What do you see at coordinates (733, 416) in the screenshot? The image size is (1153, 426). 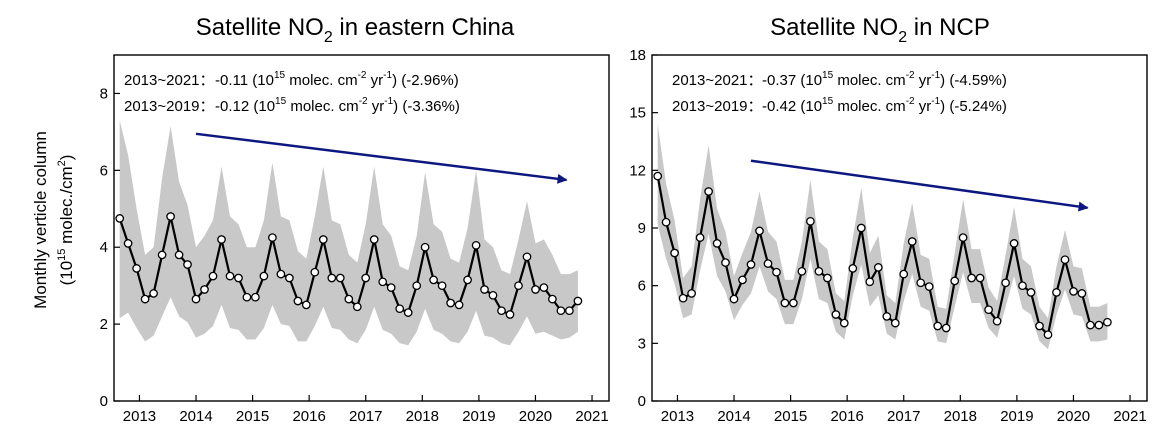 I see `x-tick-label: 2014` at bounding box center [733, 416].